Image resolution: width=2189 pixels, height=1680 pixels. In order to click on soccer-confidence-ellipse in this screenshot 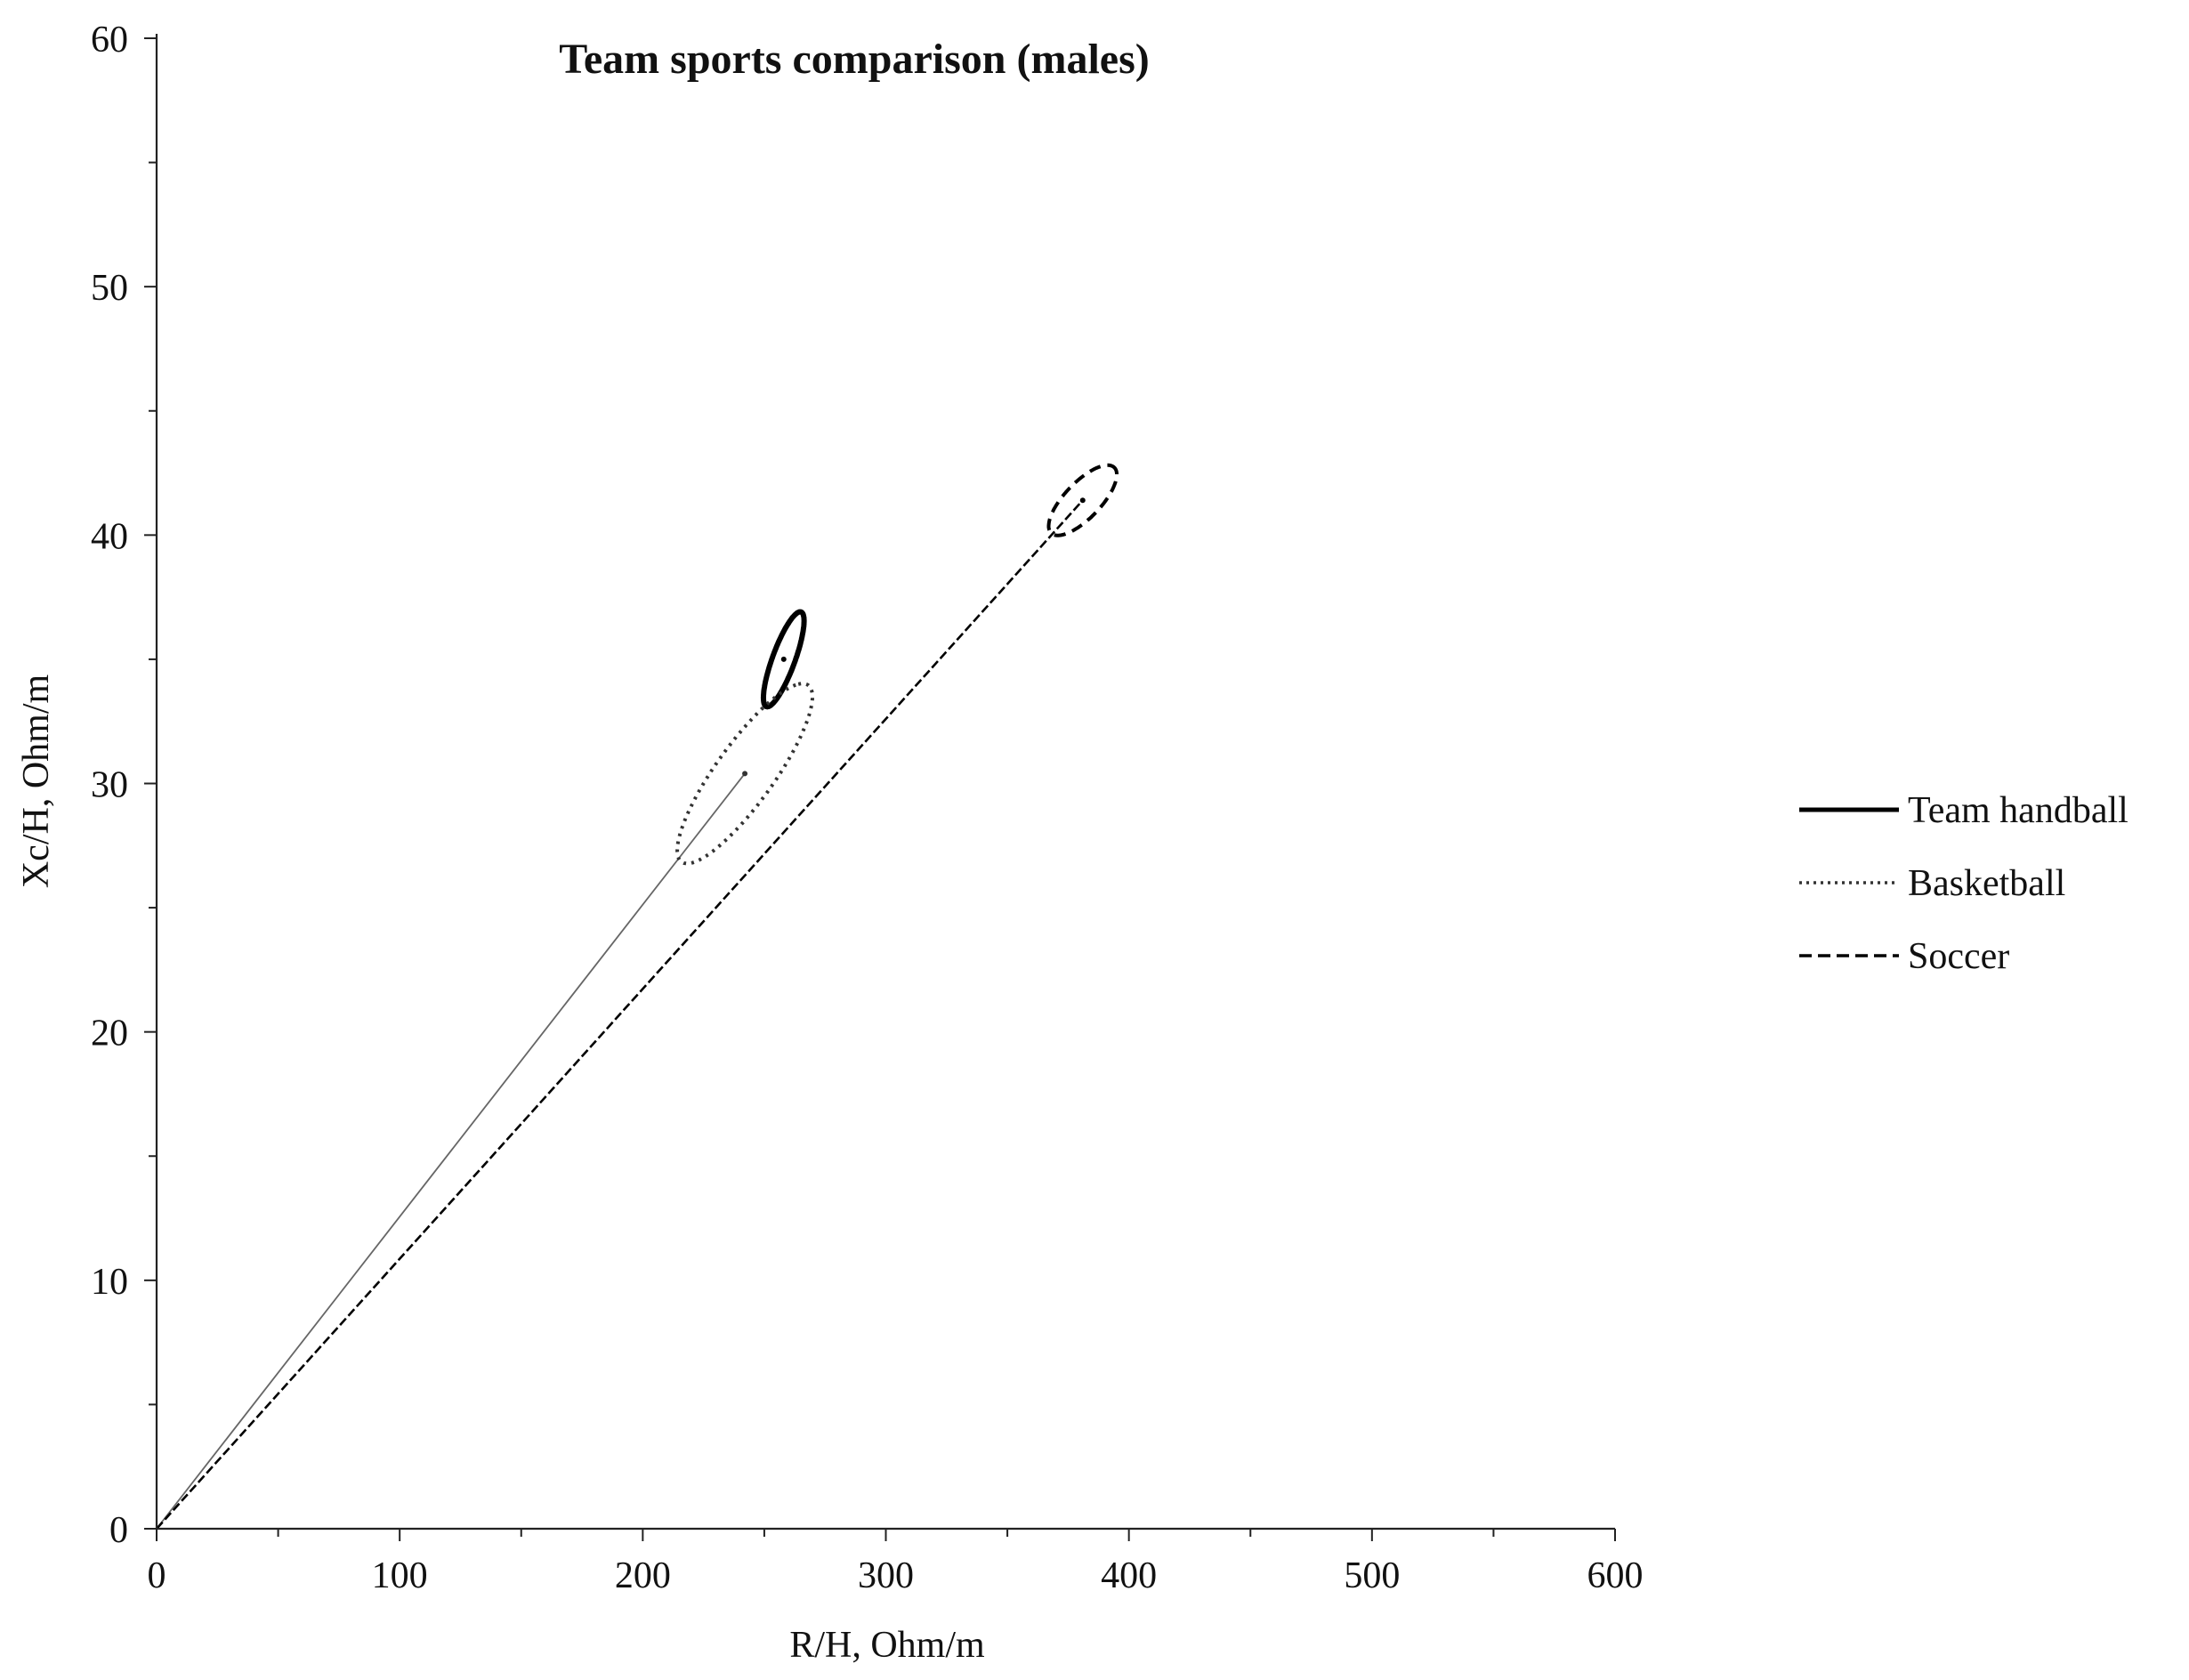, I will do `click(1083, 500)`.